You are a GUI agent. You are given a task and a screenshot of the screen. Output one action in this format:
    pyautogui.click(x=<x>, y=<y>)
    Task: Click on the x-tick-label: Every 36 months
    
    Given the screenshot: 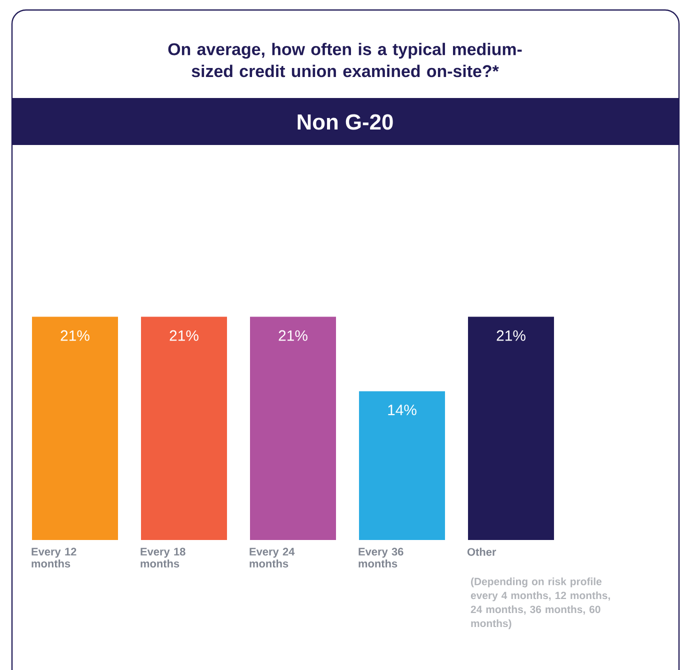 What is the action you would take?
    pyautogui.click(x=381, y=558)
    